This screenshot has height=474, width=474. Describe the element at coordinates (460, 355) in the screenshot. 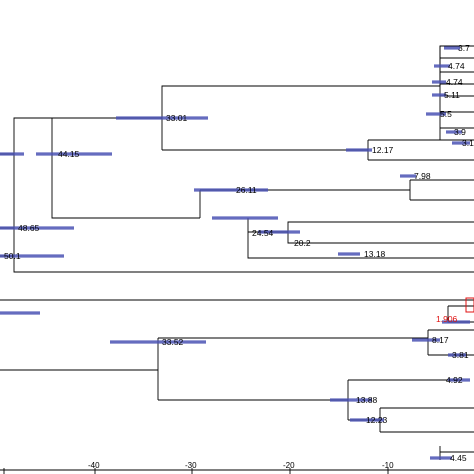

I see `node-age-label: 3.81` at that location.